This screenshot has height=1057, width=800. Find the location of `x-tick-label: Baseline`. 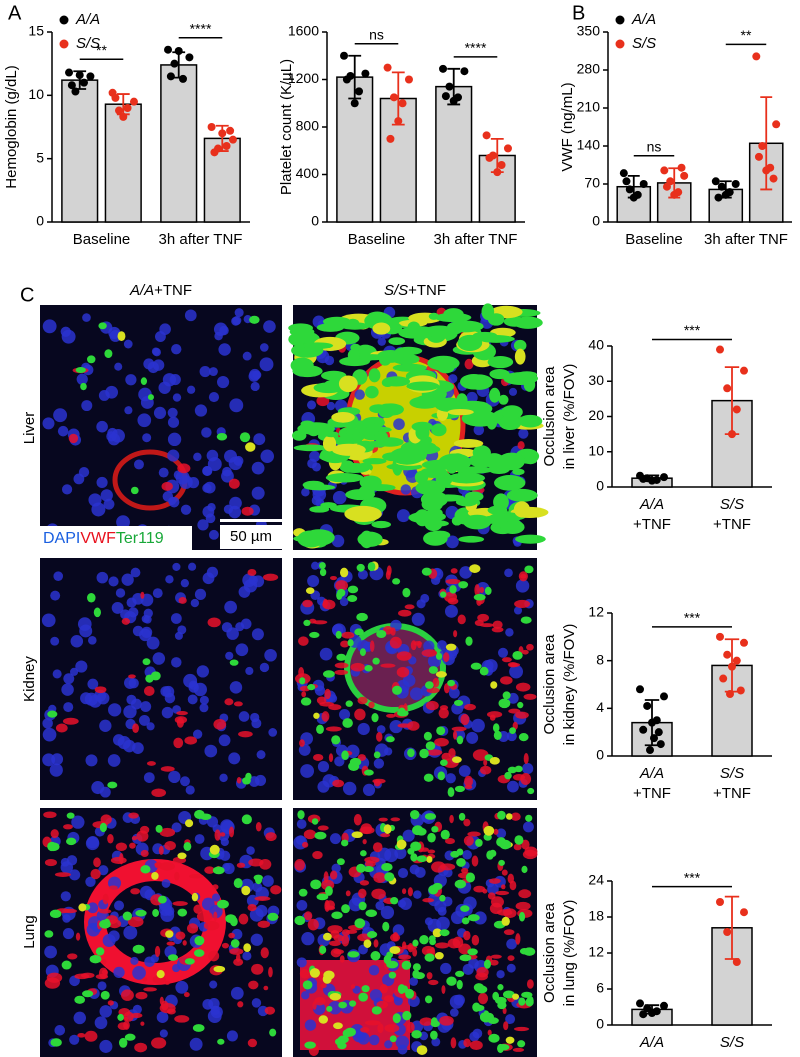

x-tick-label: Baseline is located at coordinates (102, 239).